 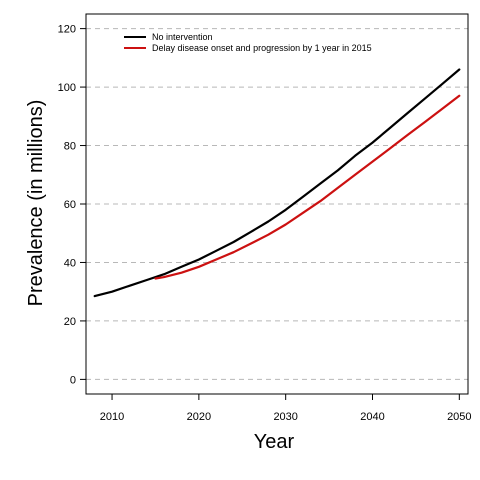 I want to click on y-tick-label-80: 80, so click(x=70, y=147).